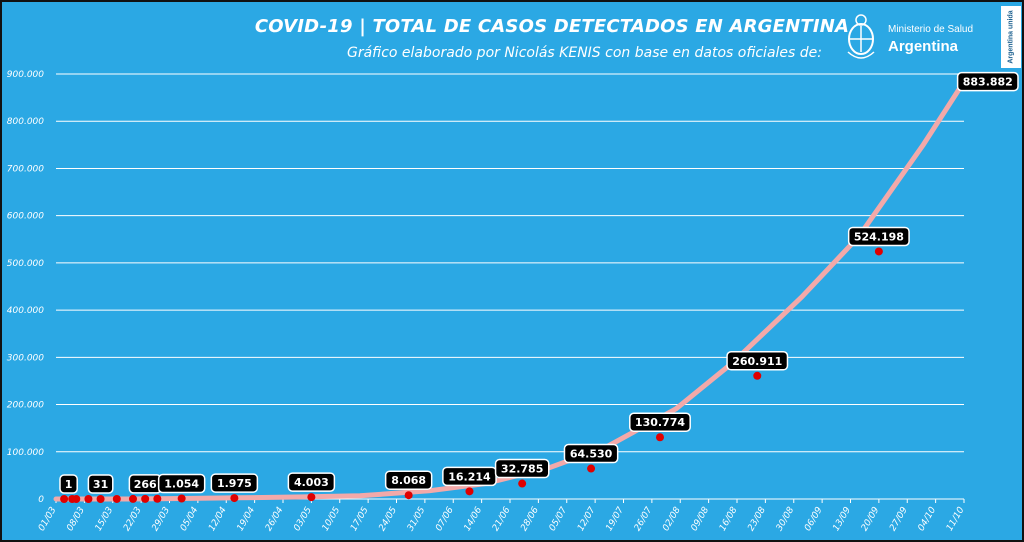  I want to click on y-tick-label: 100.000, so click(25, 453).